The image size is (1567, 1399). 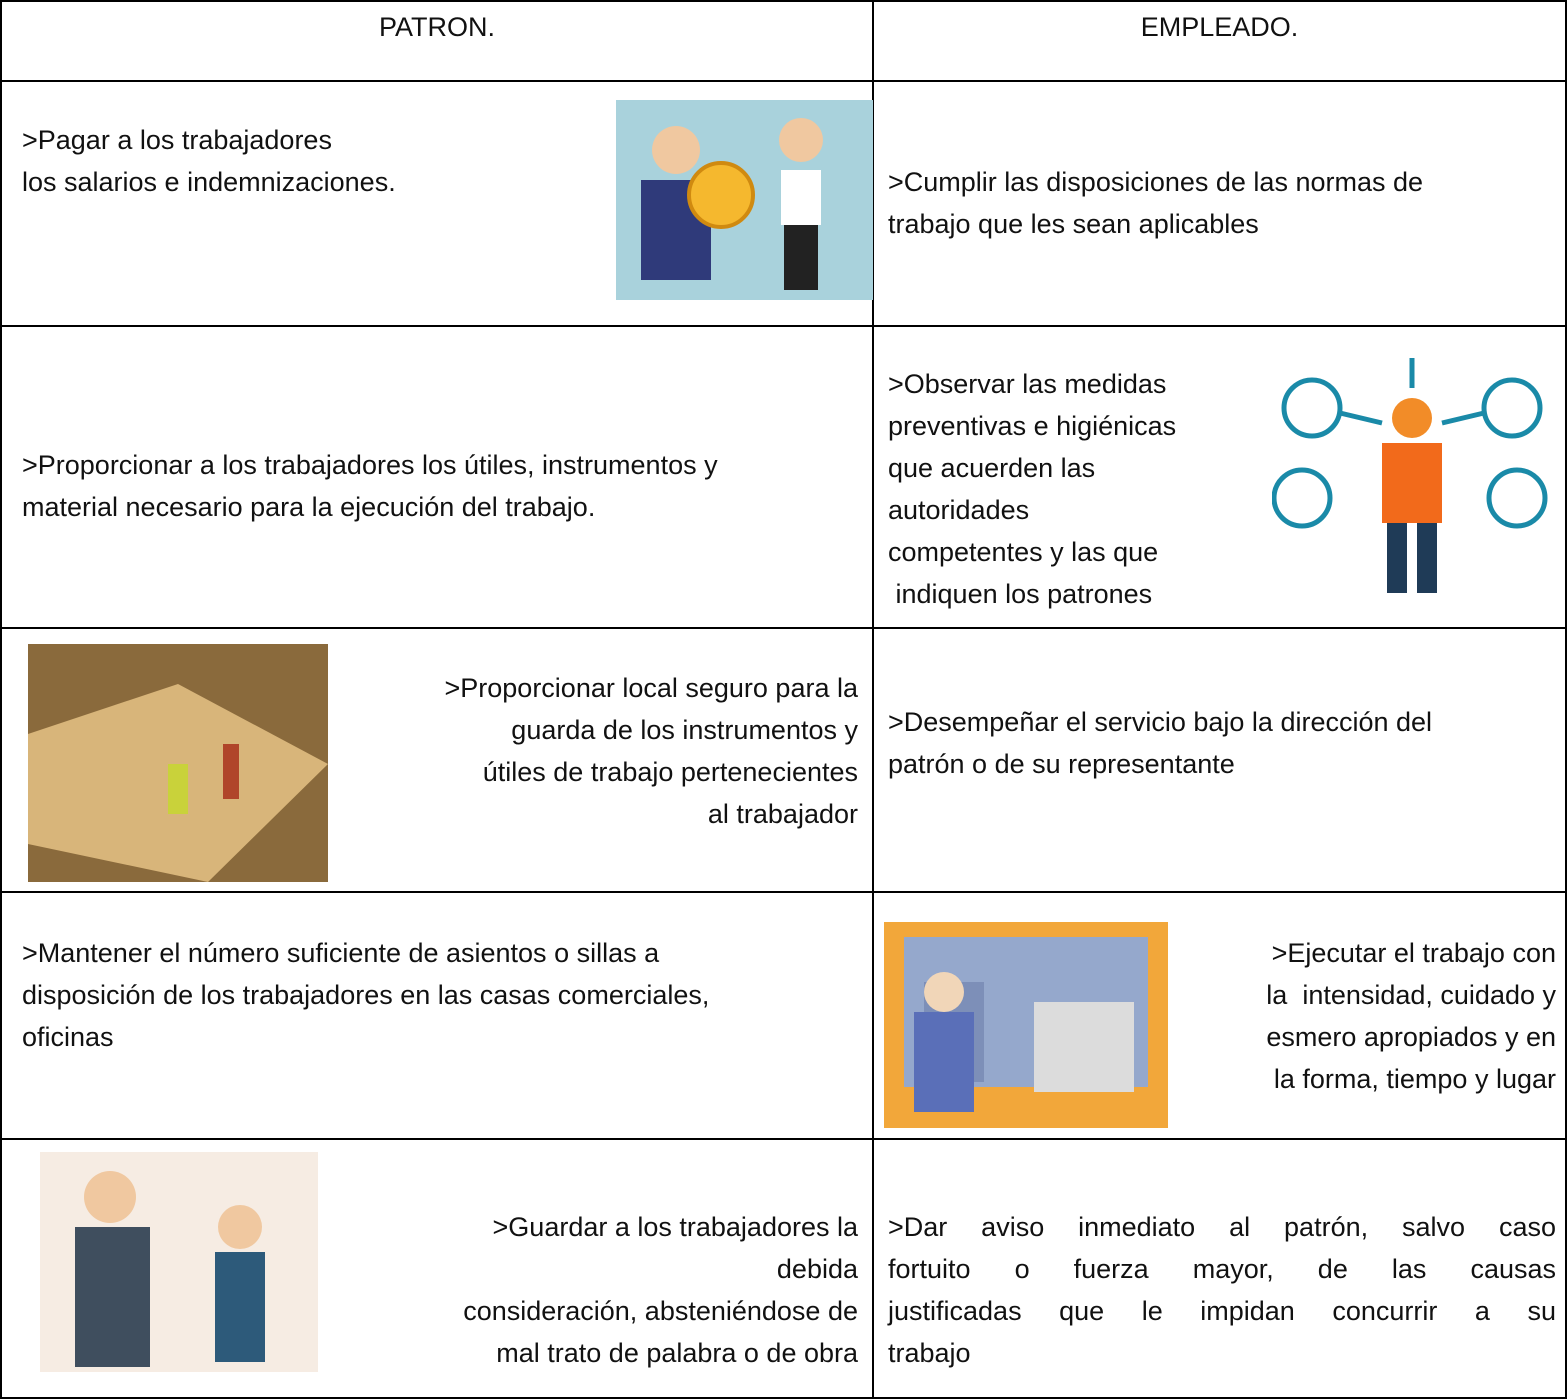 I want to click on illustration-safety, so click(x=1410, y=475).